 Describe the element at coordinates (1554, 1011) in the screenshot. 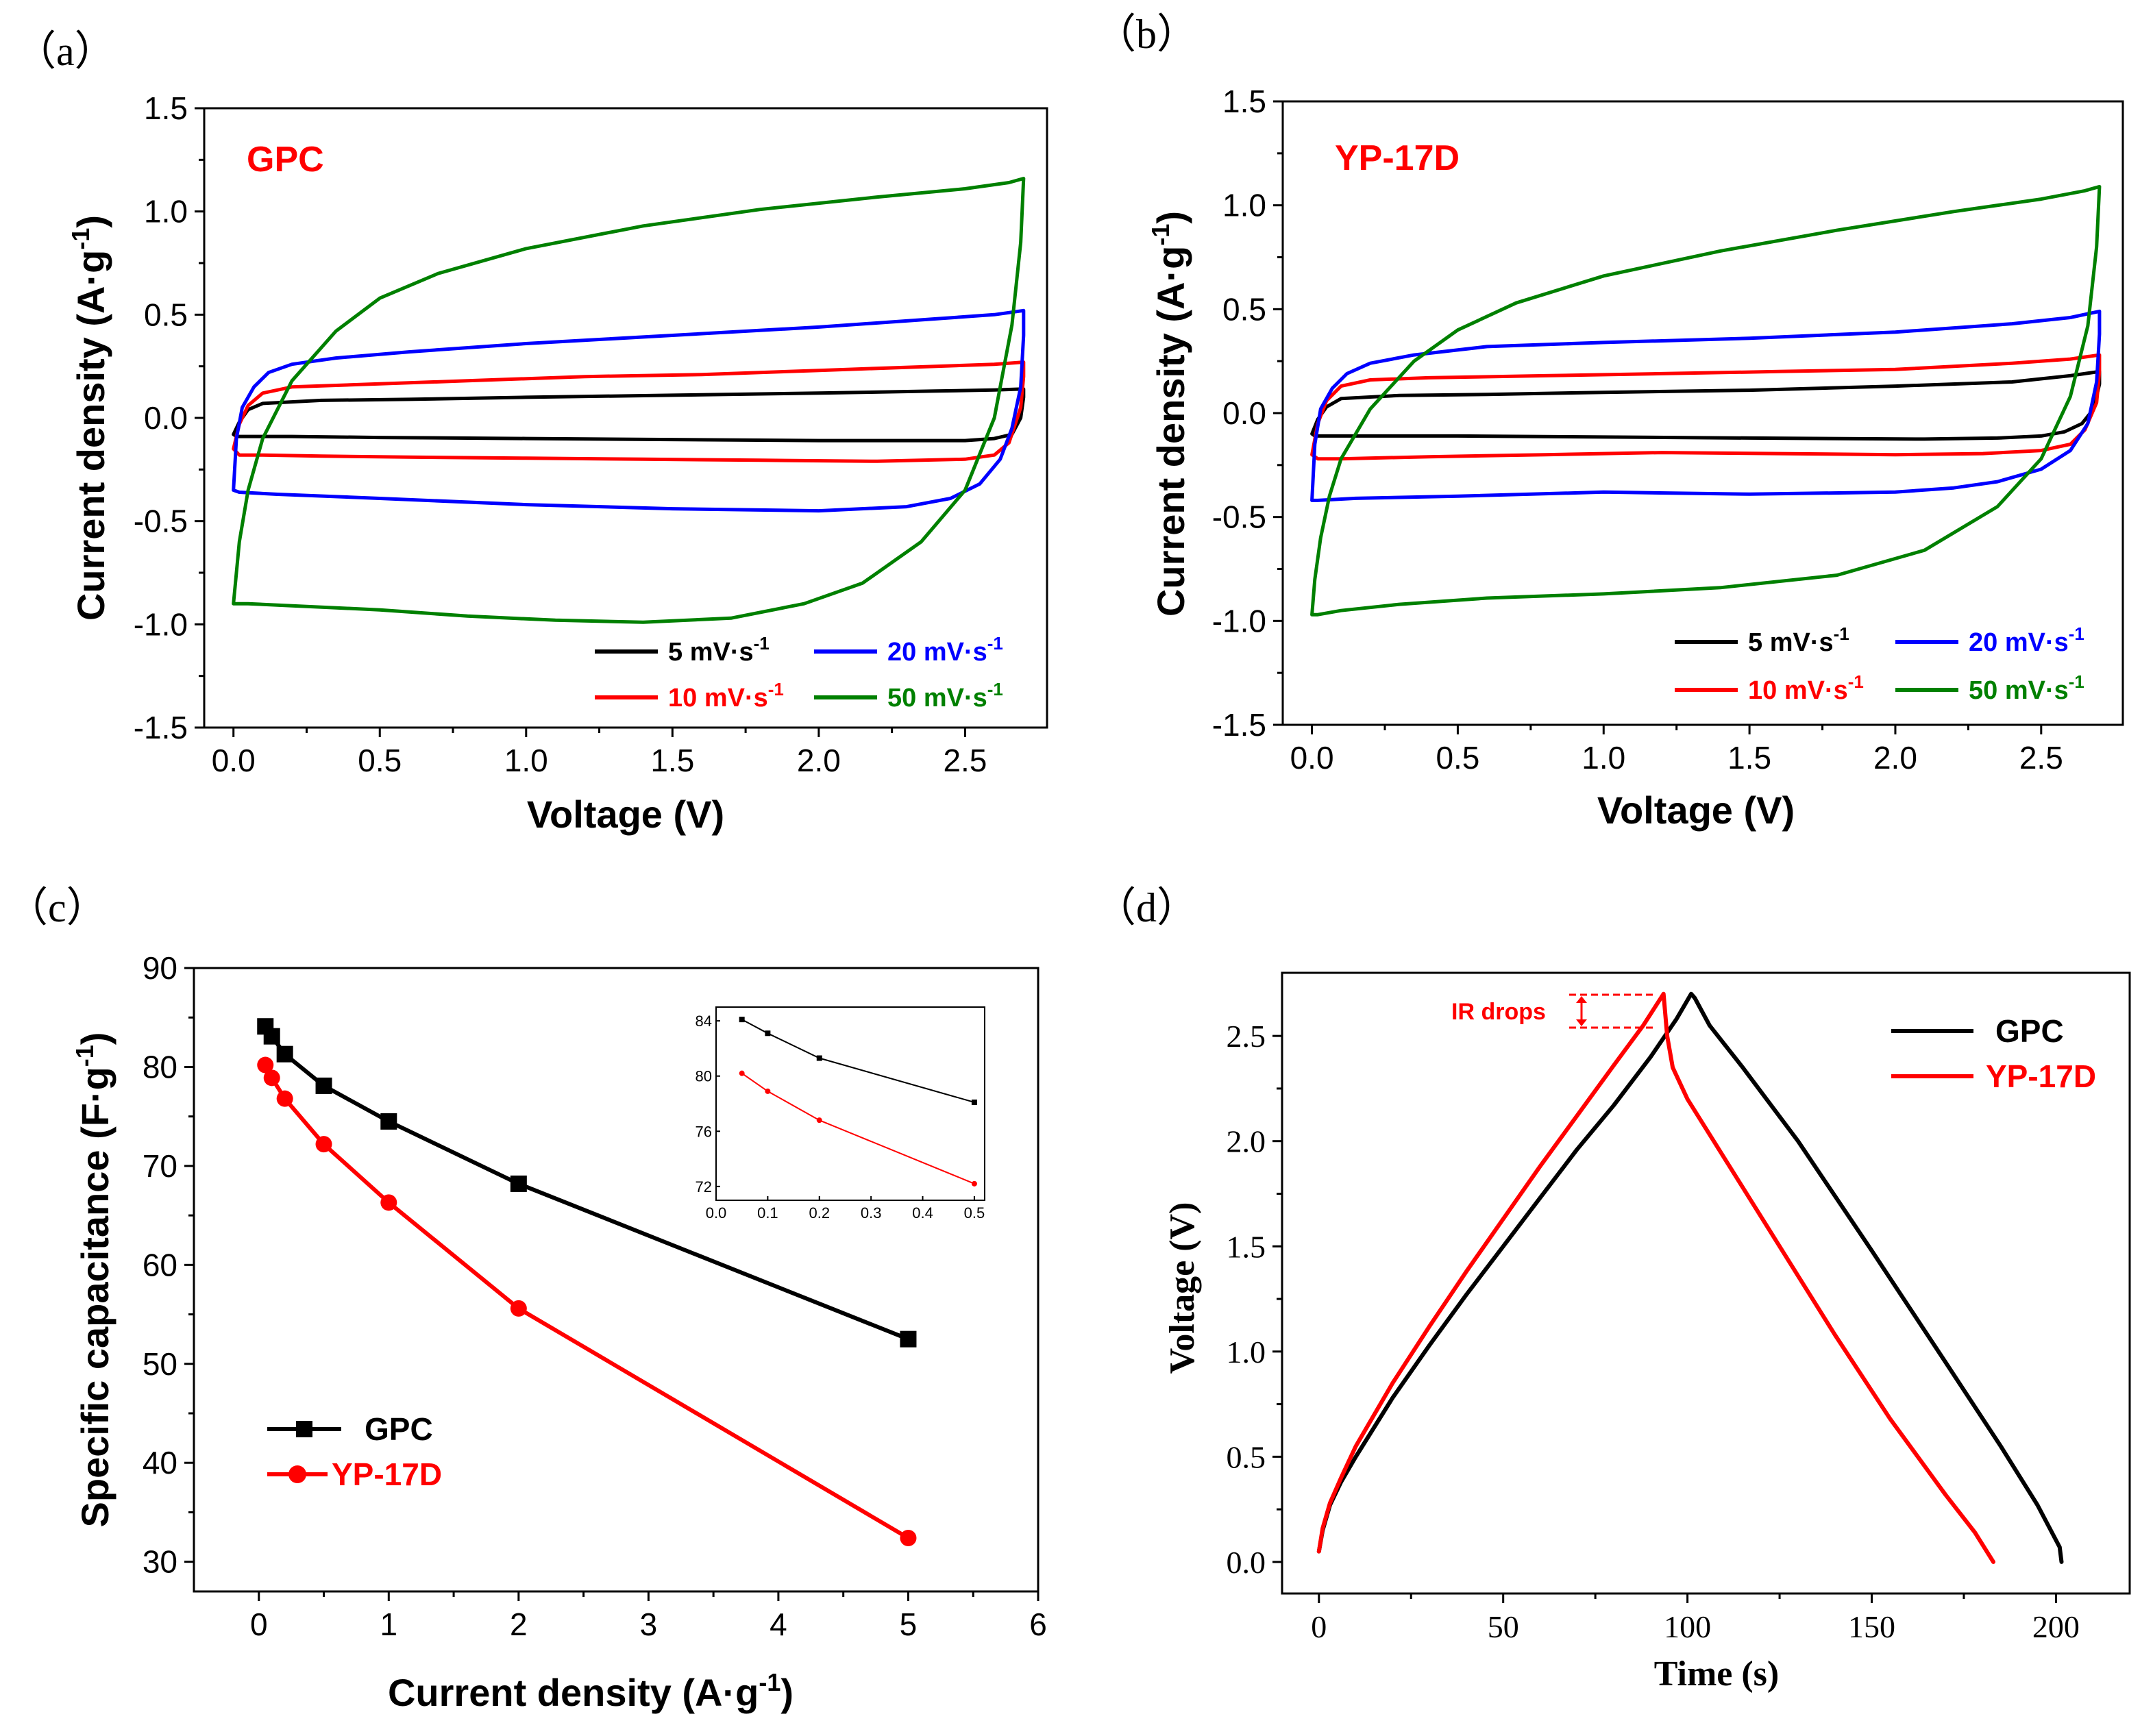

I see `ir-drop-annotation: IR drops` at that location.